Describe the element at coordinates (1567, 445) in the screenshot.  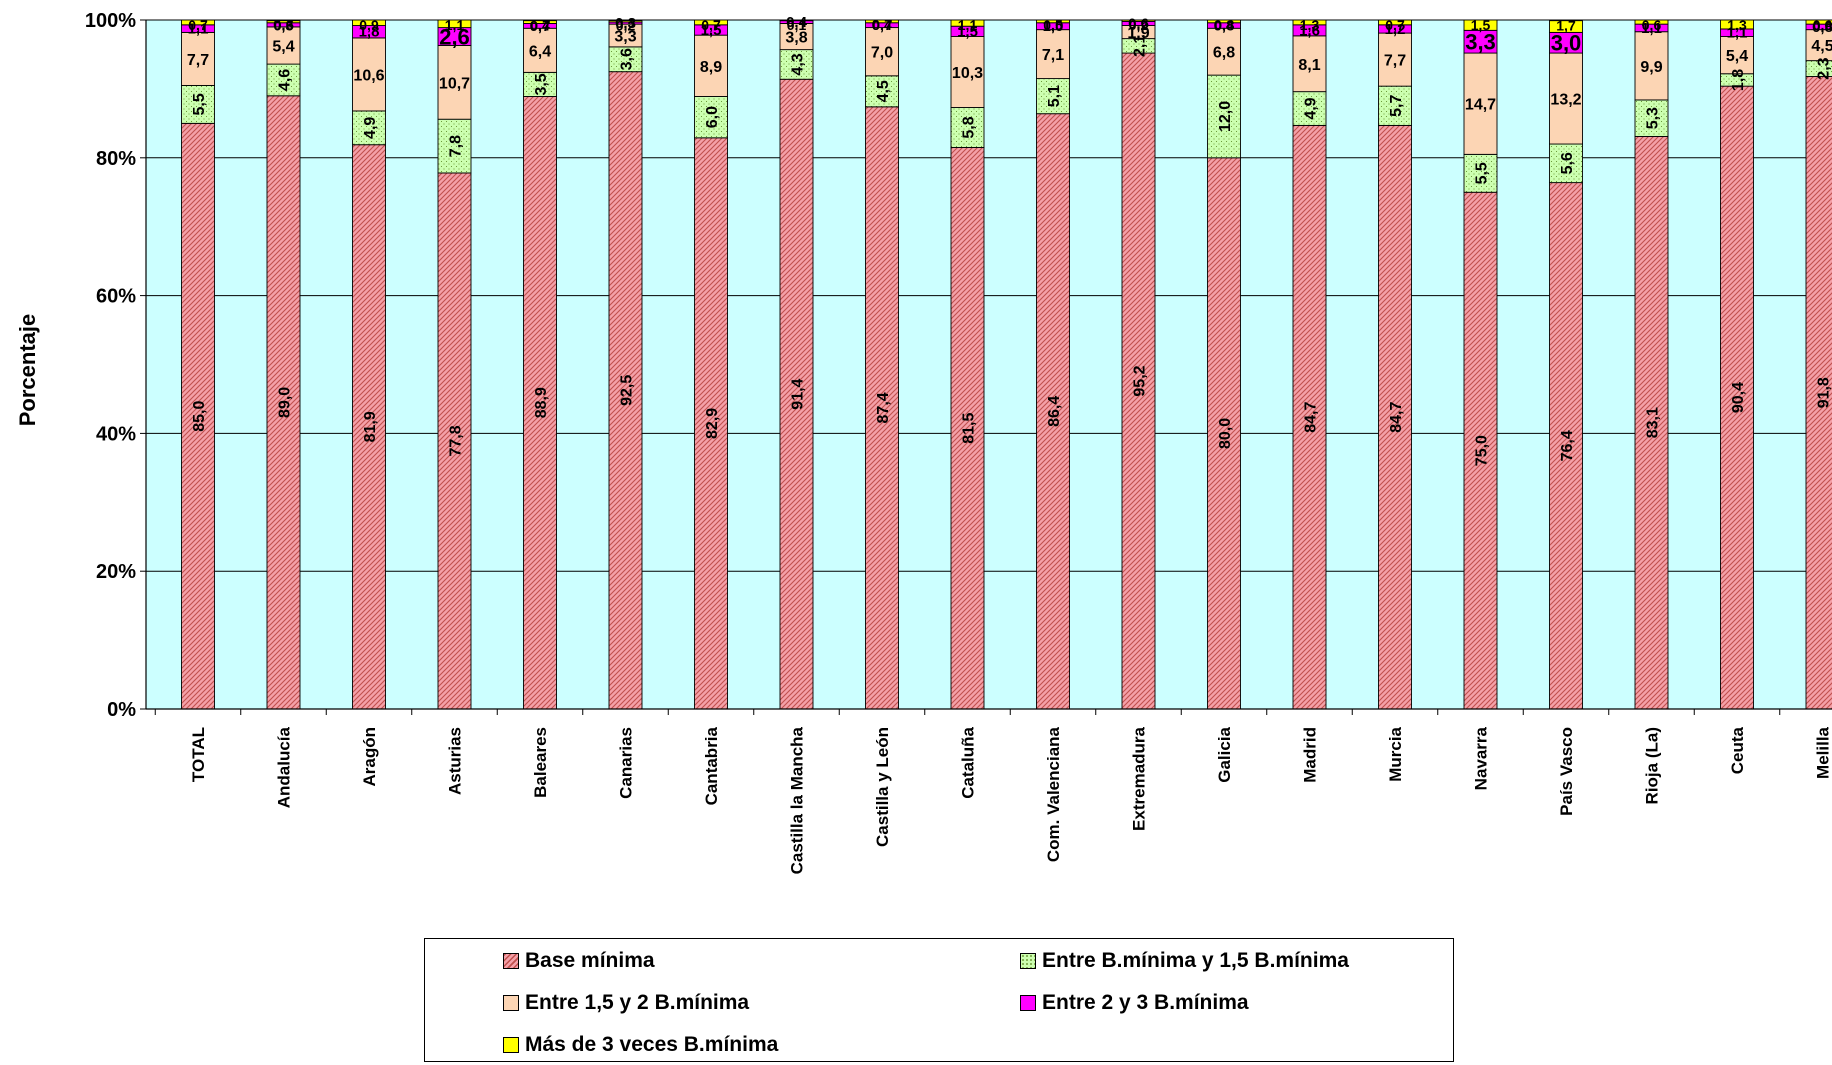
I see `data-label: 76,4` at that location.